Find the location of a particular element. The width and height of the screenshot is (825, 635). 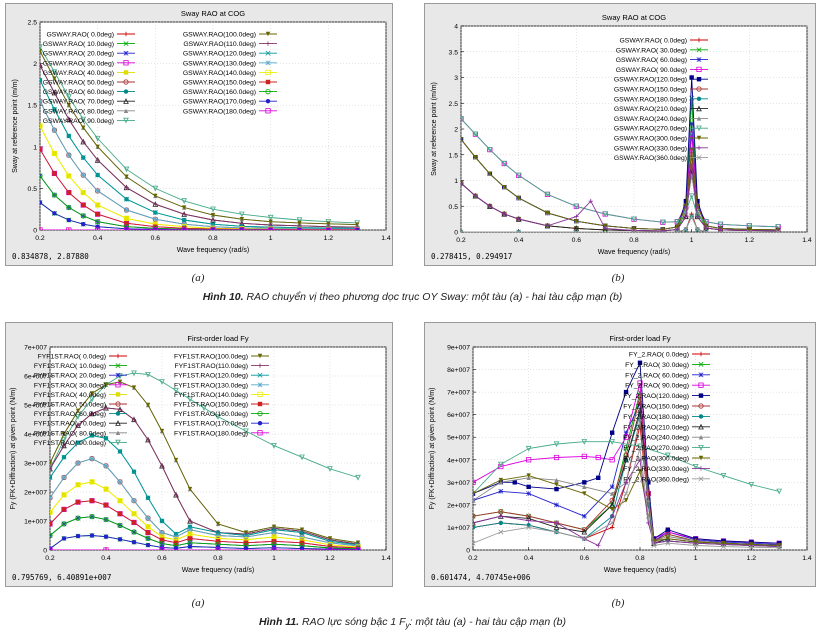

y-tick-label: 6e+007 is located at coordinates (458, 415).